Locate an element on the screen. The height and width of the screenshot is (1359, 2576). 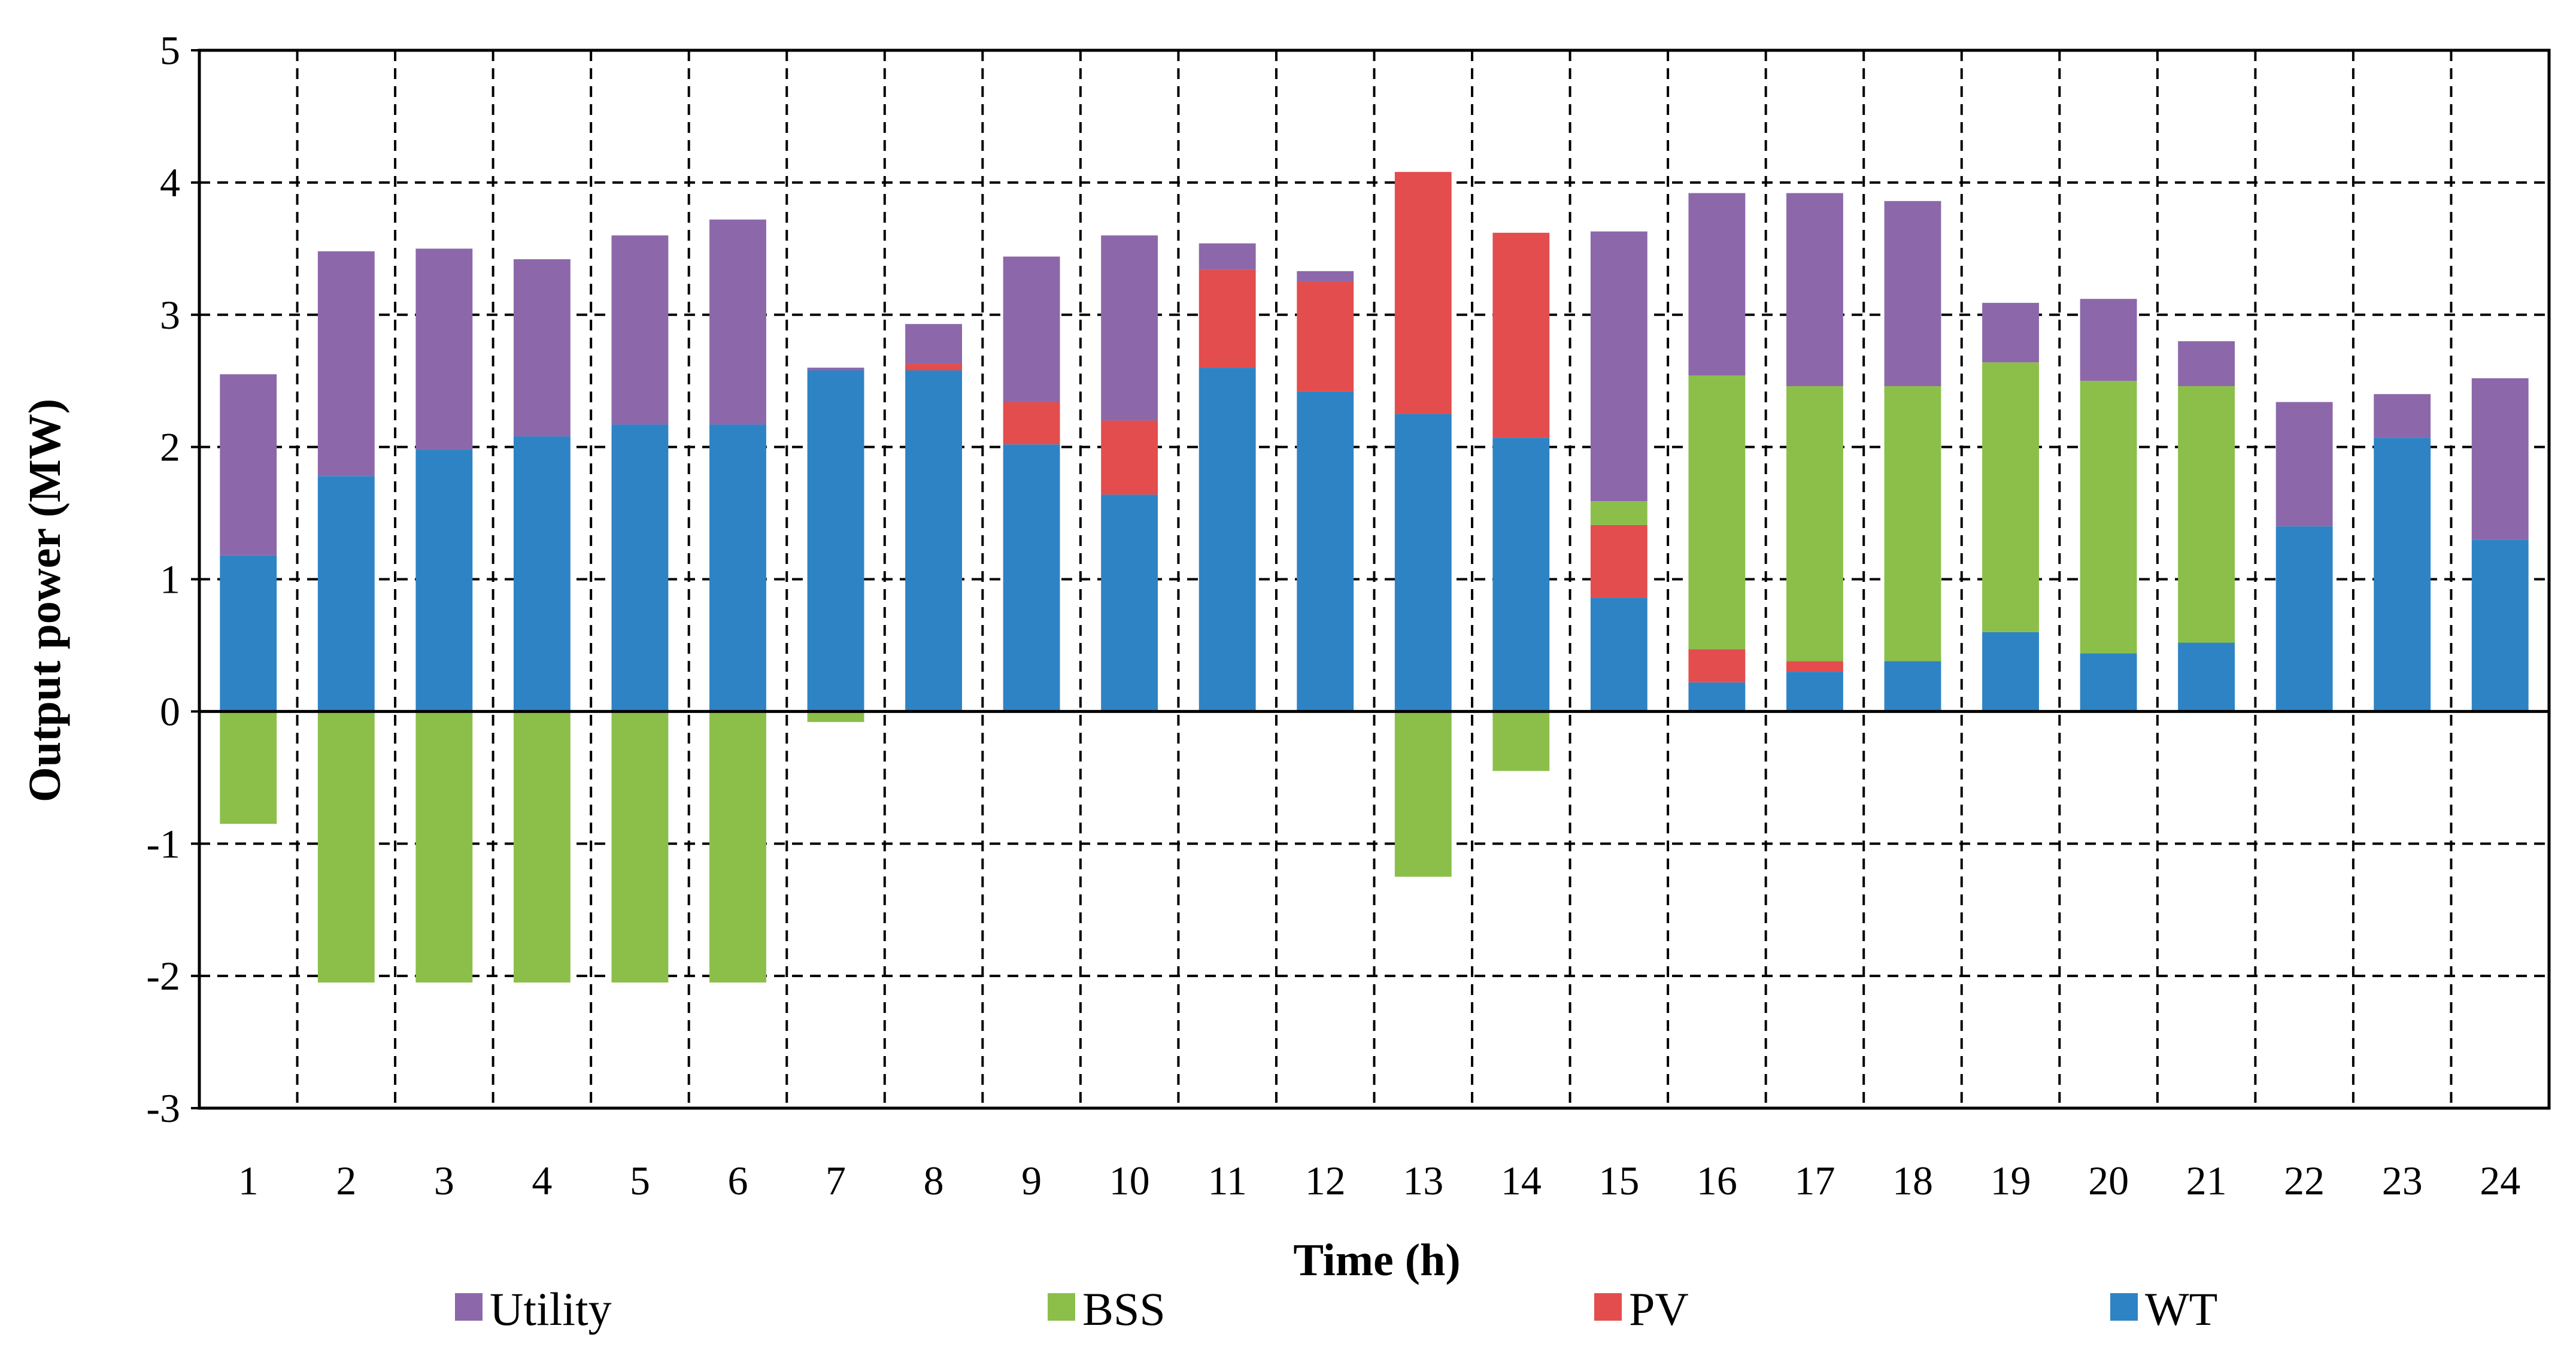
bar-wt-h22 is located at coordinates (2304, 619).